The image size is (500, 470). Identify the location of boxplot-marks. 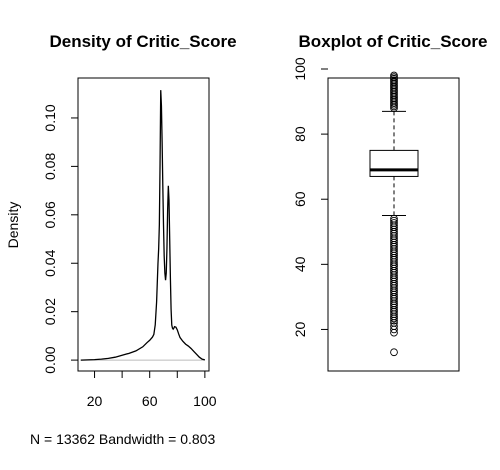
(394, 214).